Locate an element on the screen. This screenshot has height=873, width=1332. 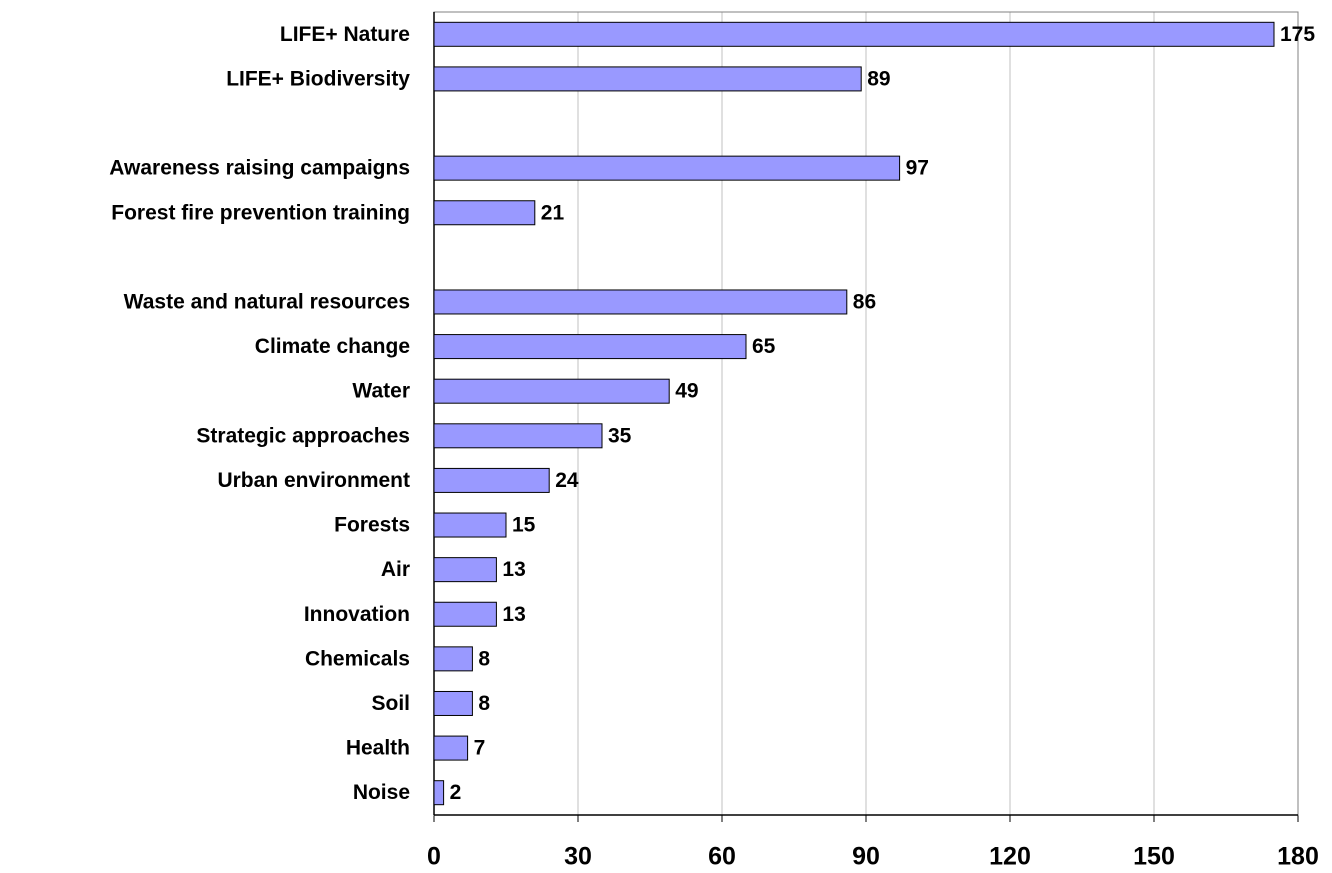
y-tick-label: Forest fire prevention training is located at coordinates (260, 212).